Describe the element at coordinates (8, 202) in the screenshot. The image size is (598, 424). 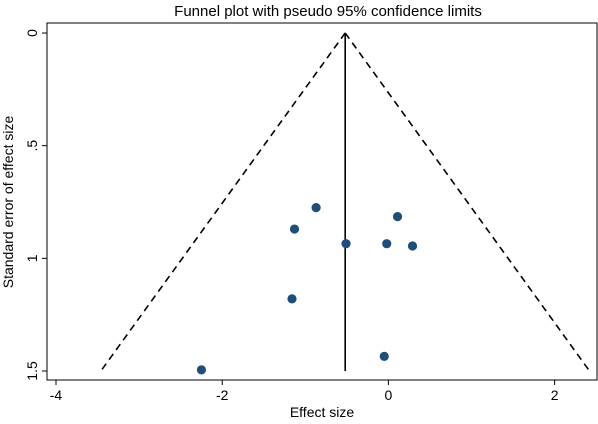
I see `y-axis-label: Standard error of effect size` at that location.